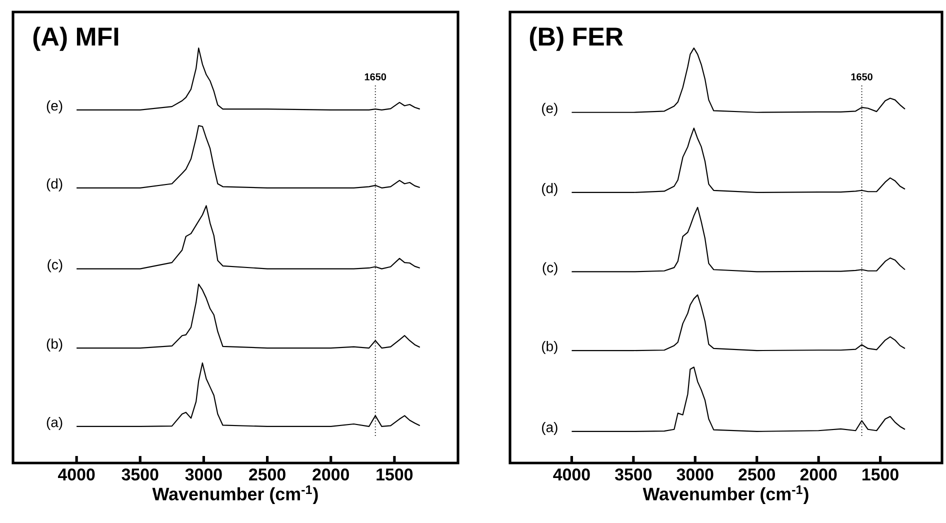  Describe the element at coordinates (75, 38) in the screenshot. I see `chart-title: (A) MFI` at that location.